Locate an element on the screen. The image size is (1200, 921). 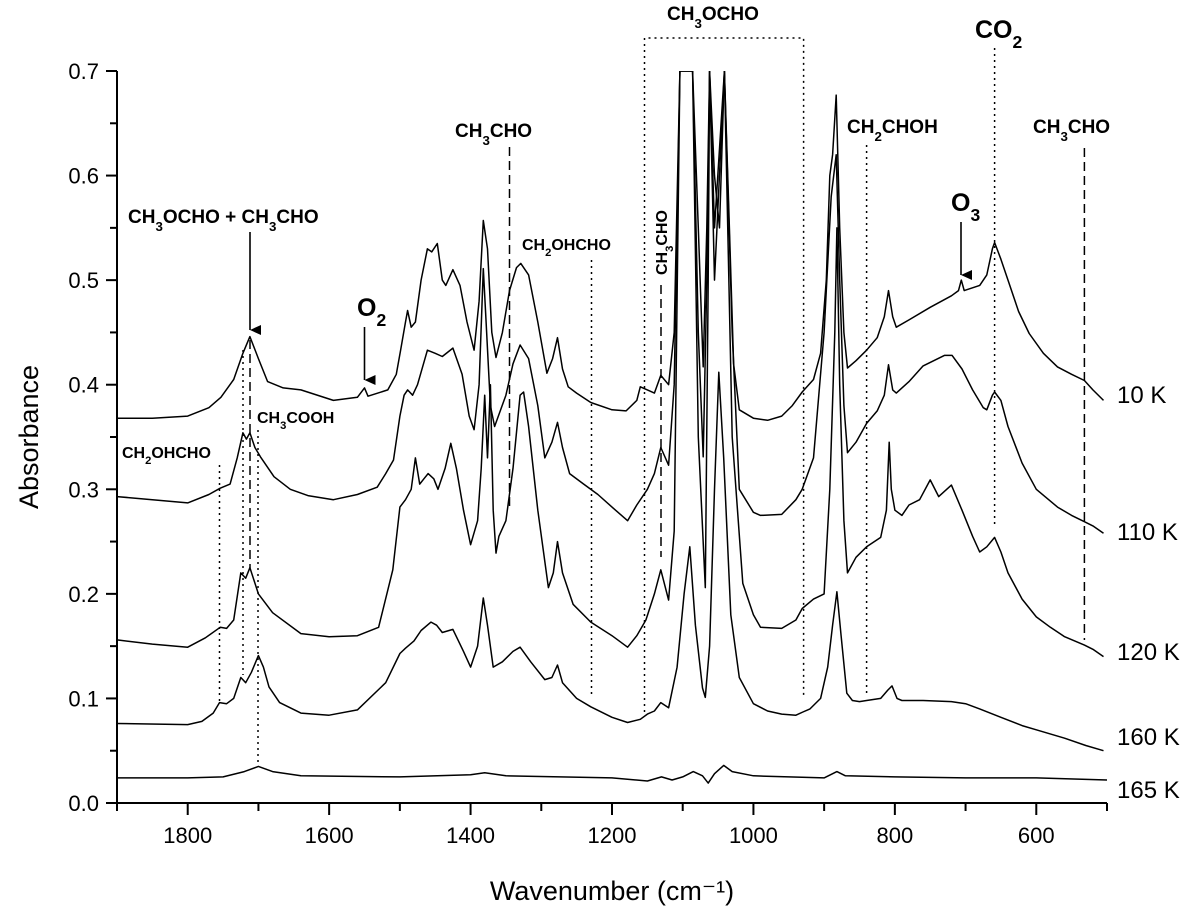
y-tick-label: 0.1 is located at coordinates (83, 698).